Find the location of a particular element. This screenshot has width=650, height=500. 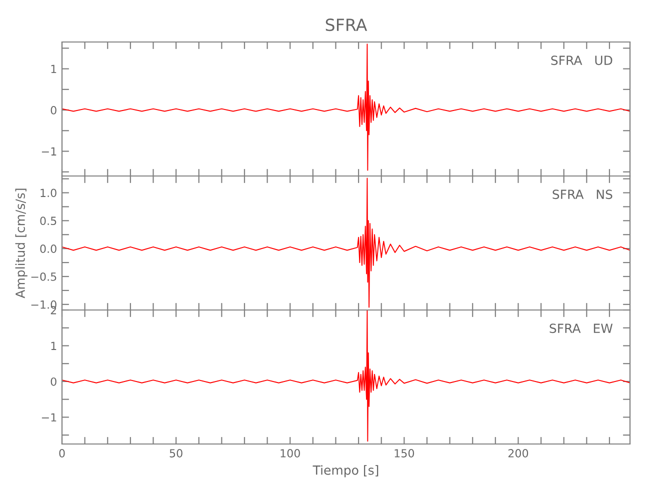

chart-title: SFRA is located at coordinates (347, 25).